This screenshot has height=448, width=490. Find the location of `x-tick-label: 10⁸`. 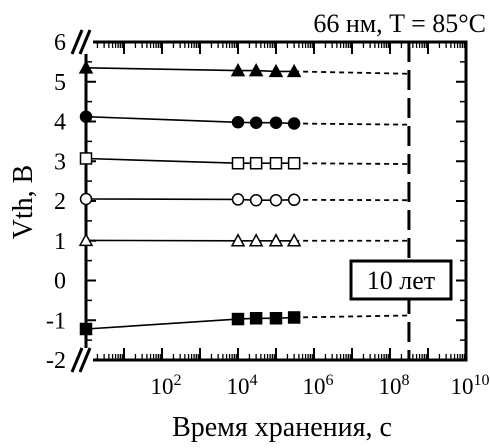

x-tick-label: 10⁸ is located at coordinates (394, 385).